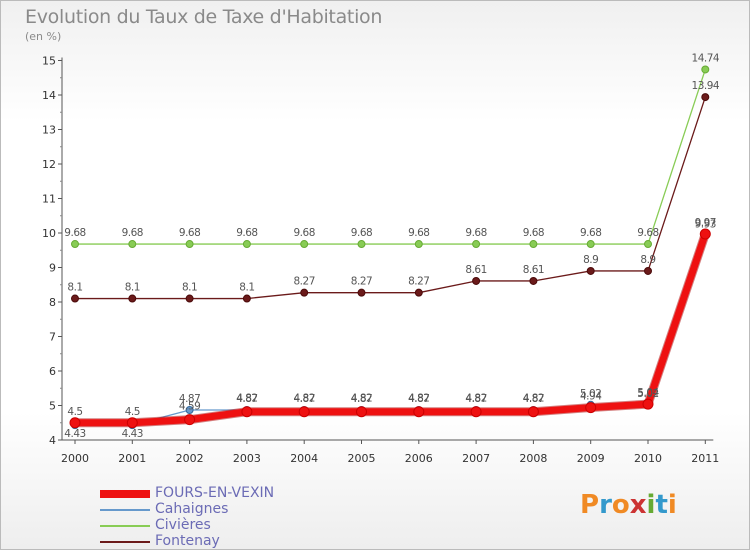  What do you see at coordinates (183, 525) in the screenshot?
I see `legend-label: Civières` at bounding box center [183, 525].